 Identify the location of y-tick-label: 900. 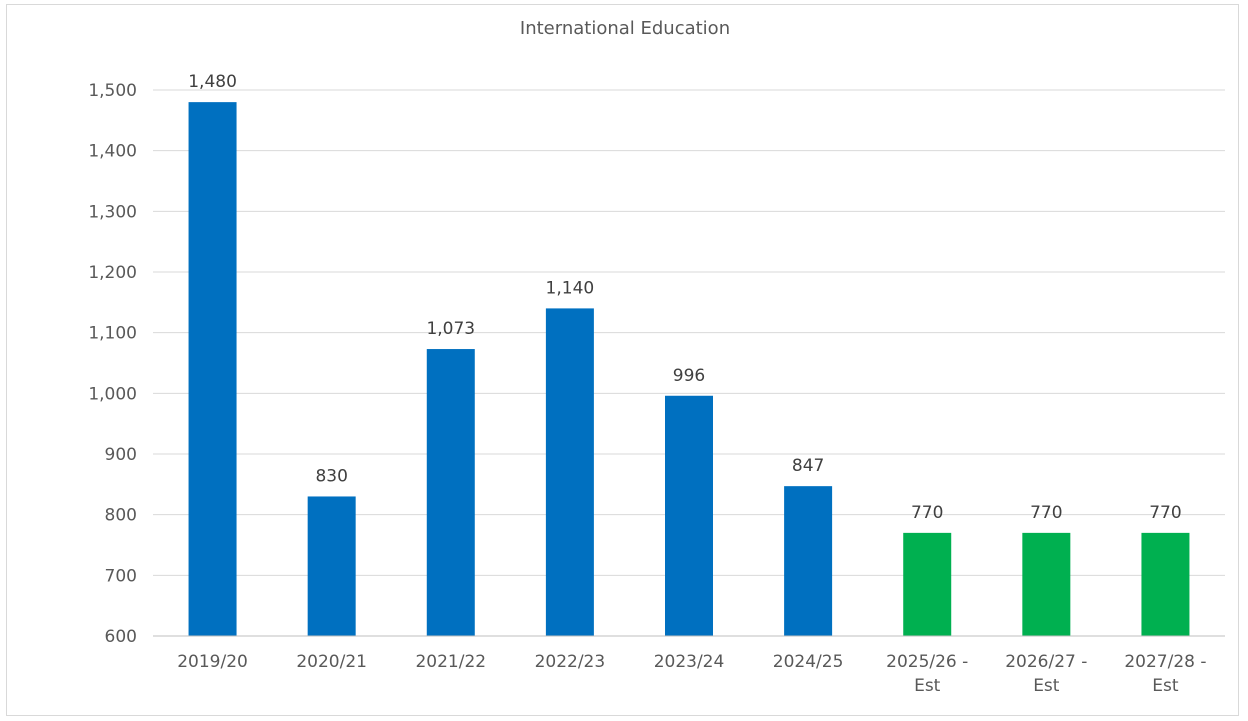
(121, 455).